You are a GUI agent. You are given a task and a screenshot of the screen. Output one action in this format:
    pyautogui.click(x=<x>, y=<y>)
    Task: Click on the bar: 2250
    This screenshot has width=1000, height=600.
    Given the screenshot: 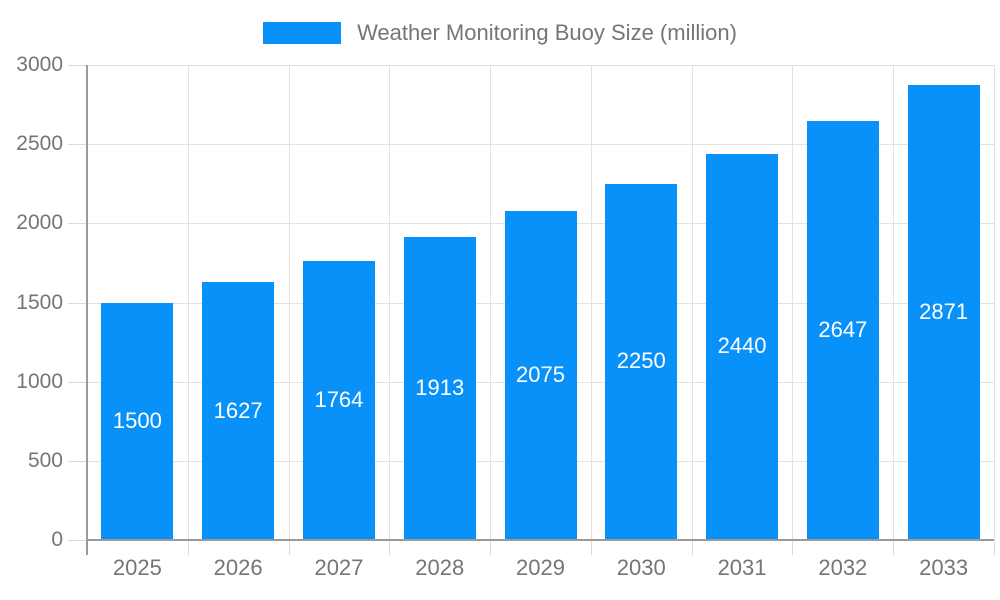 What is the action you would take?
    pyautogui.click(x=641, y=361)
    